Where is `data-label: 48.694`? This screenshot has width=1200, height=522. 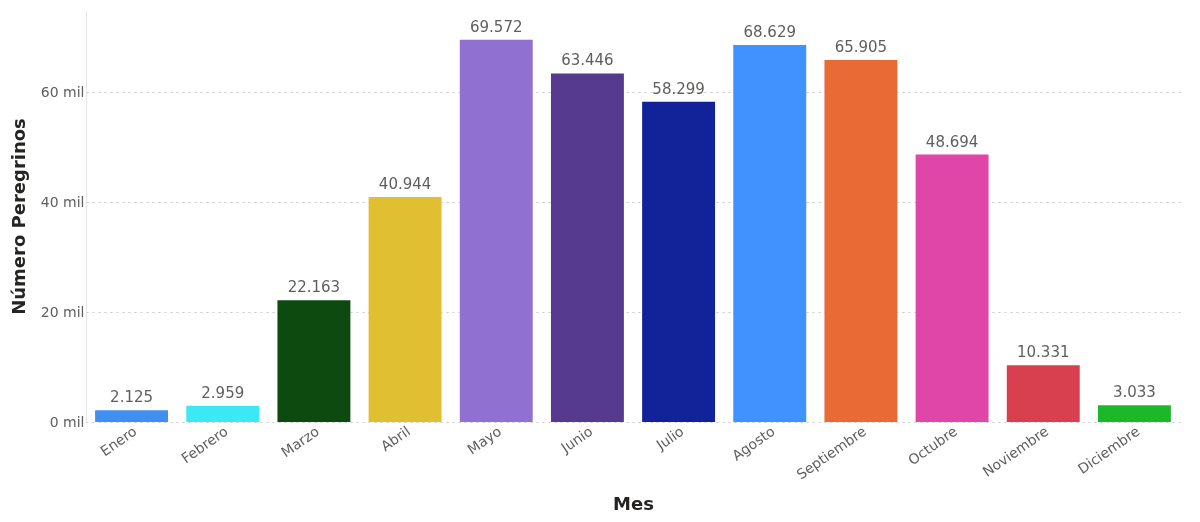
data-label: 48.694 is located at coordinates (952, 141).